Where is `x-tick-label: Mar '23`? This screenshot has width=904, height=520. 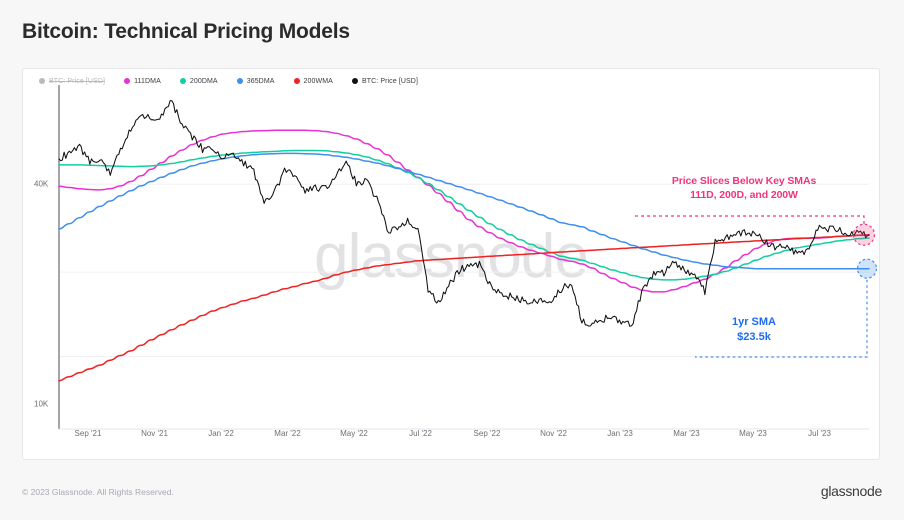 x-tick-label: Mar '23 is located at coordinates (686, 433).